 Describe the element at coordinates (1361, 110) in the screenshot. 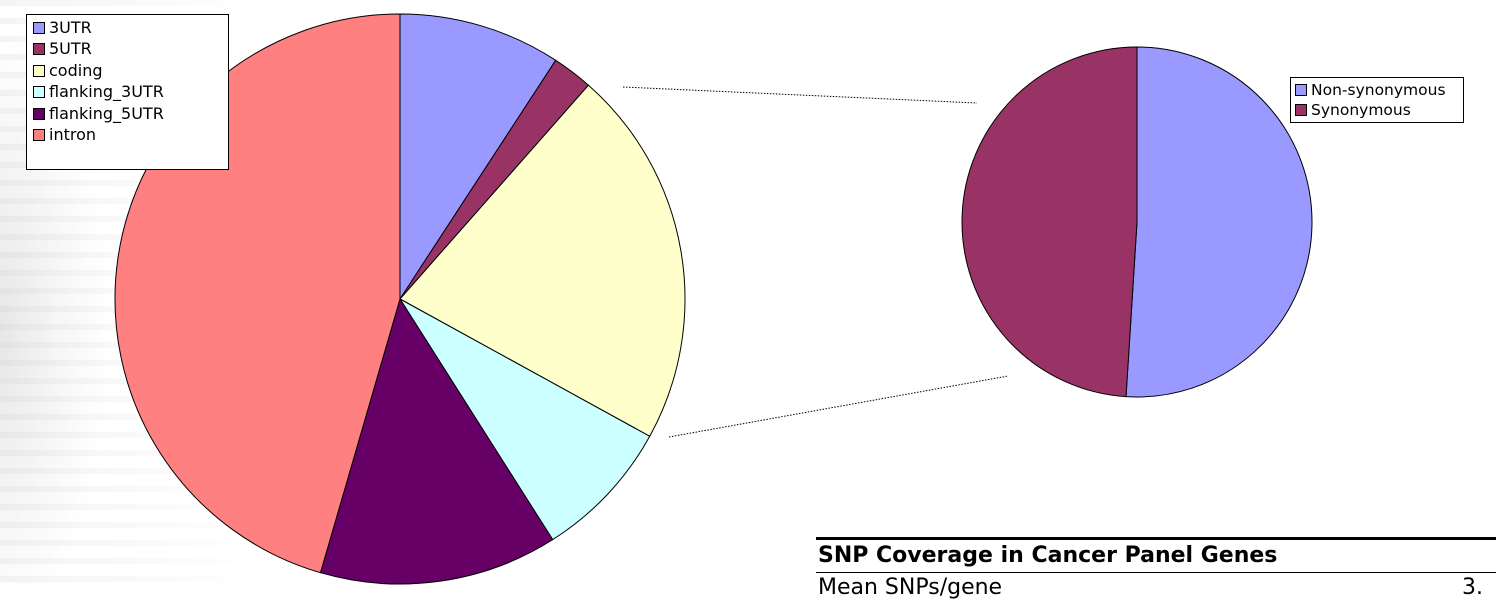

I see `legend-label: Synonymous` at that location.